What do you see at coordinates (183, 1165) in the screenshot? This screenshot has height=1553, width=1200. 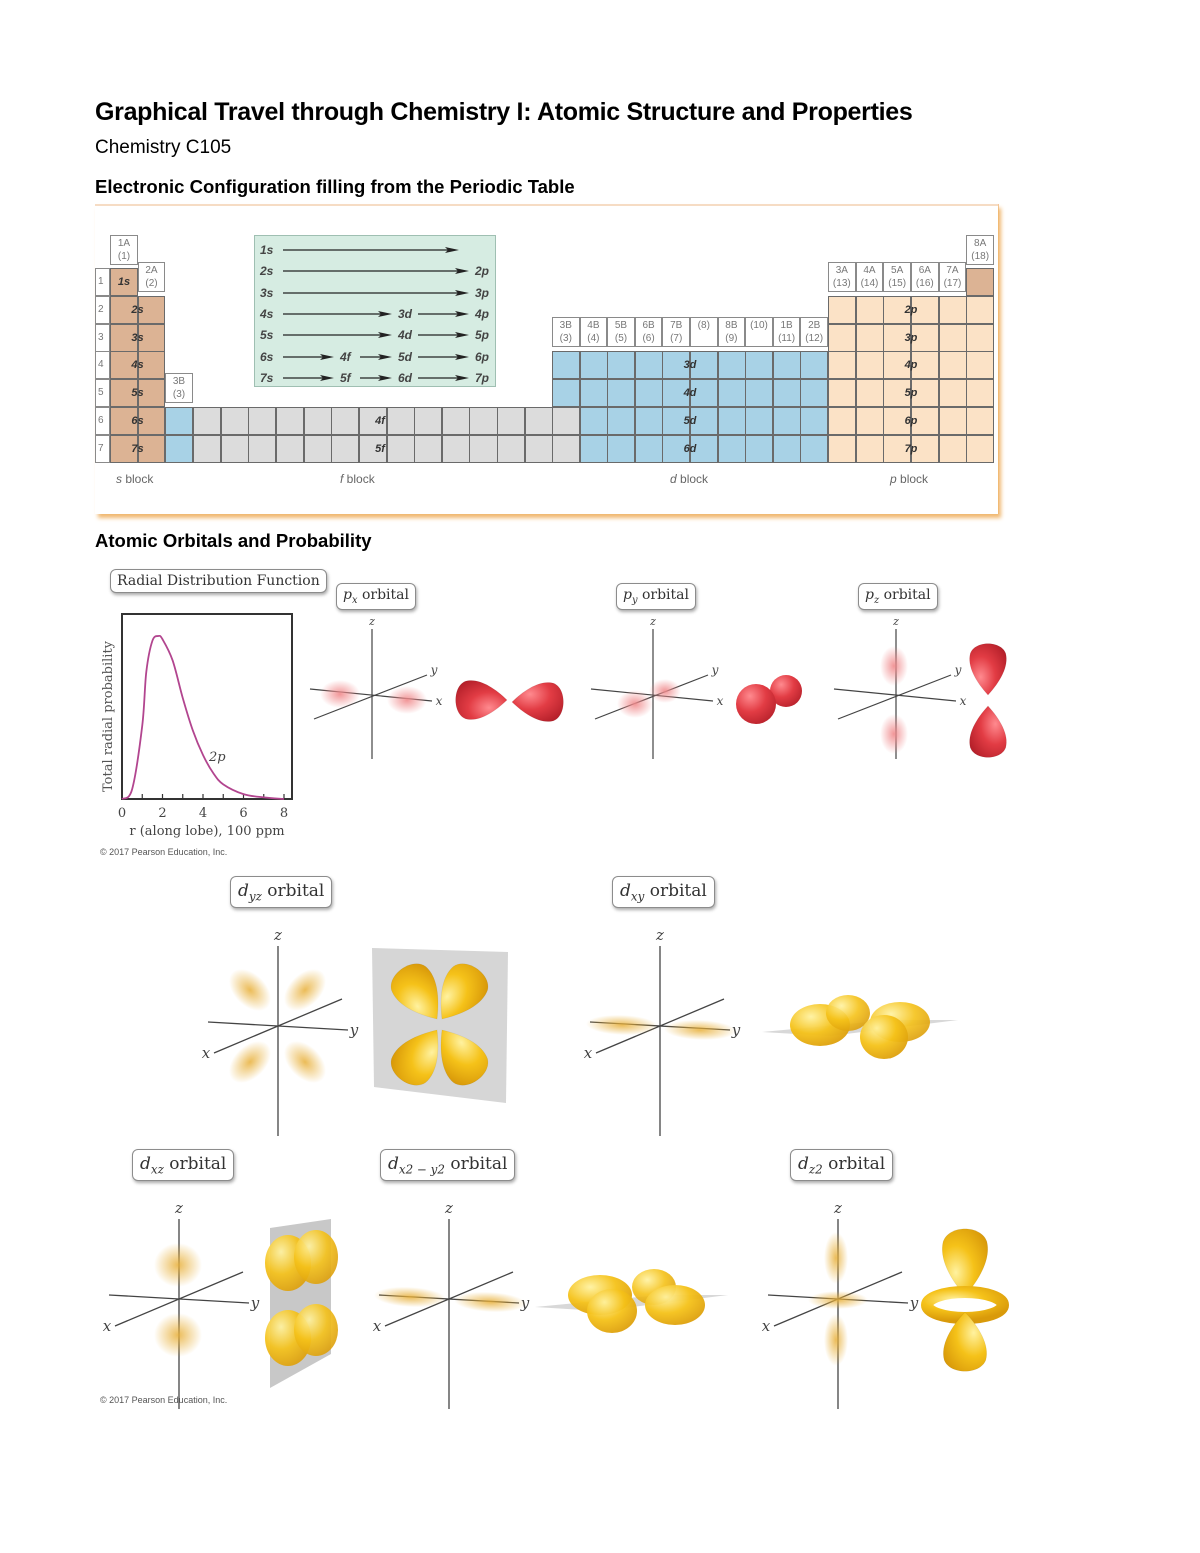 I see `dxz-orbital-label: dxz orbital` at bounding box center [183, 1165].